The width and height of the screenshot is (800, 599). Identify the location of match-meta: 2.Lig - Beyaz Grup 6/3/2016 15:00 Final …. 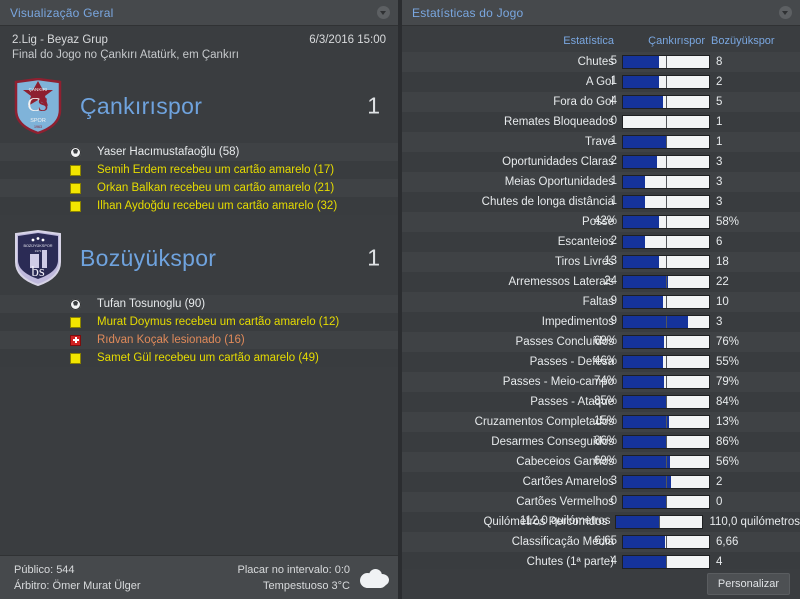
(199, 44).